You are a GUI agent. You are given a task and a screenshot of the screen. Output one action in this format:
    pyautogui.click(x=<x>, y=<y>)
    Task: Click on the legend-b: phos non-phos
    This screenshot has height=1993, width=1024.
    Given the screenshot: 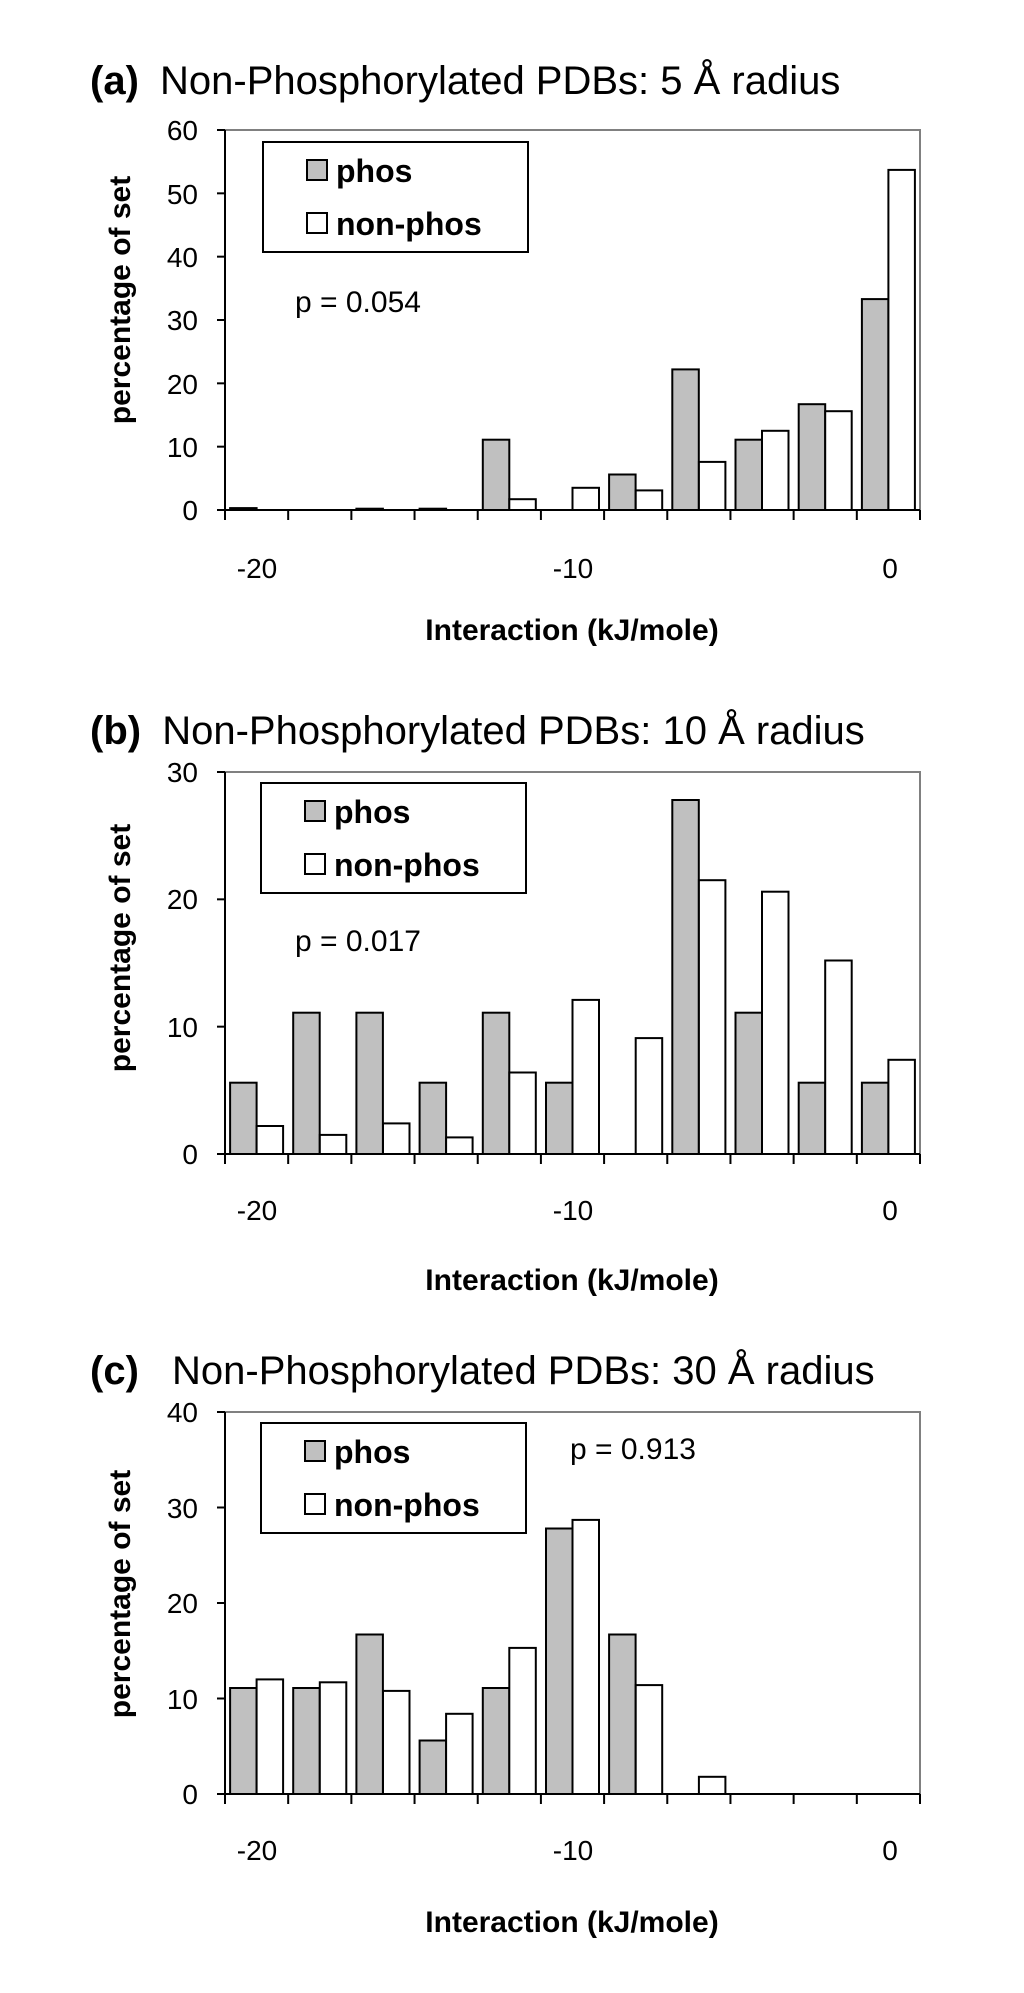 What is the action you would take?
    pyautogui.click(x=393, y=838)
    